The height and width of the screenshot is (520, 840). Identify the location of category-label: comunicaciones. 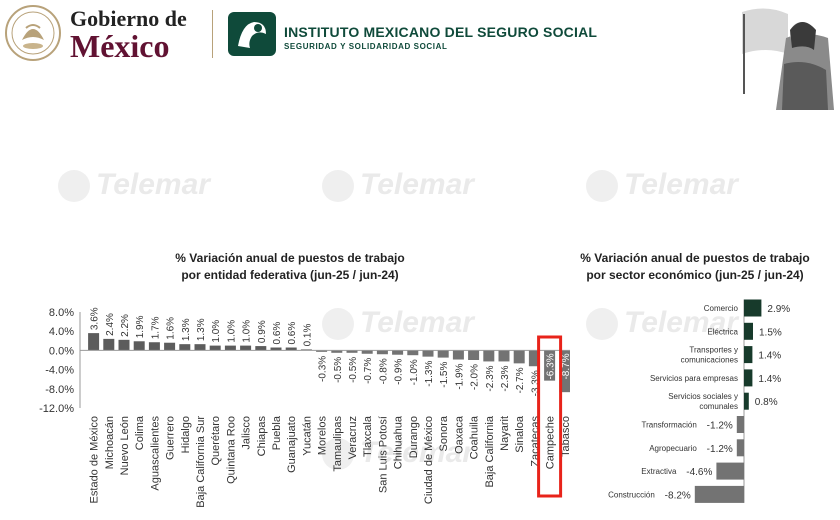
(709, 360).